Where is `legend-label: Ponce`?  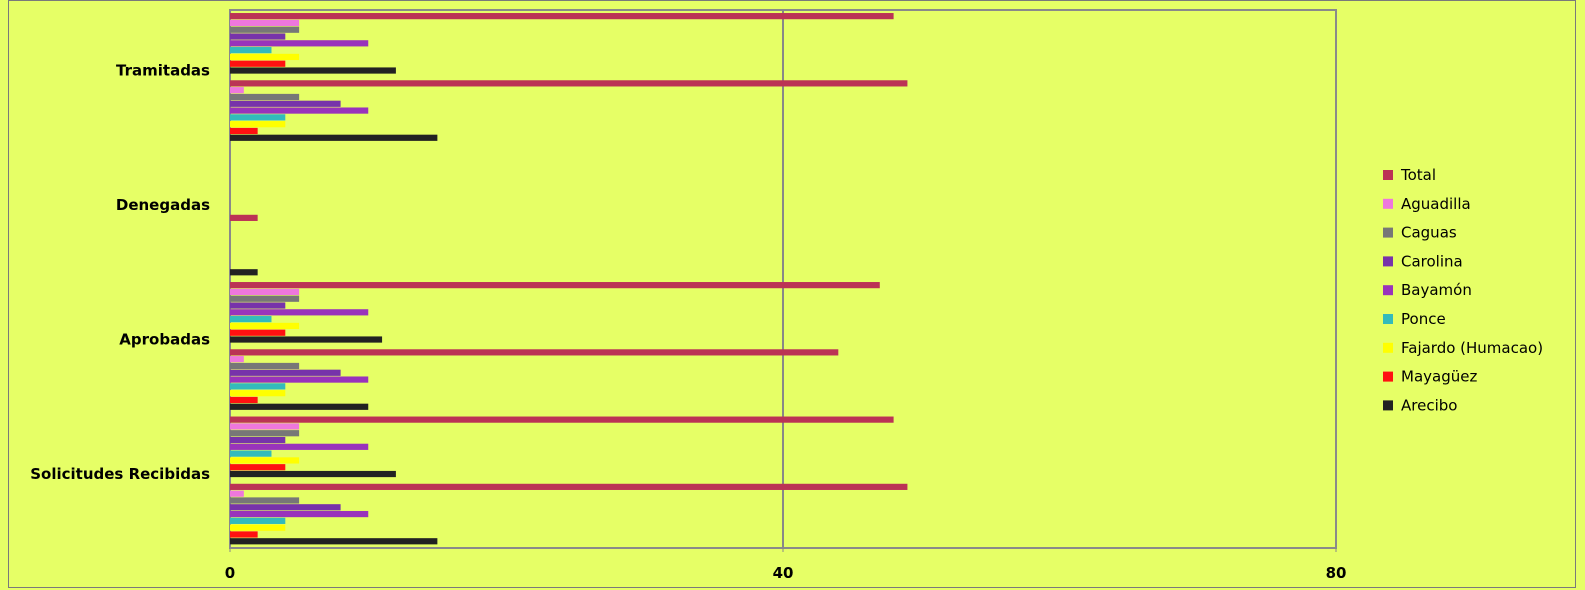
legend-label: Ponce is located at coordinates (1423, 319).